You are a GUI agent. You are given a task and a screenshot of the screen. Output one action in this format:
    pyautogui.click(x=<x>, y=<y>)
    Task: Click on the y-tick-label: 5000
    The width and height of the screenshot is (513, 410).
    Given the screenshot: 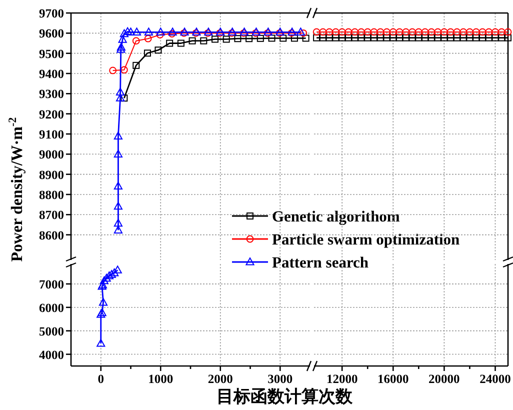 What is the action you would take?
    pyautogui.click(x=51, y=331)
    